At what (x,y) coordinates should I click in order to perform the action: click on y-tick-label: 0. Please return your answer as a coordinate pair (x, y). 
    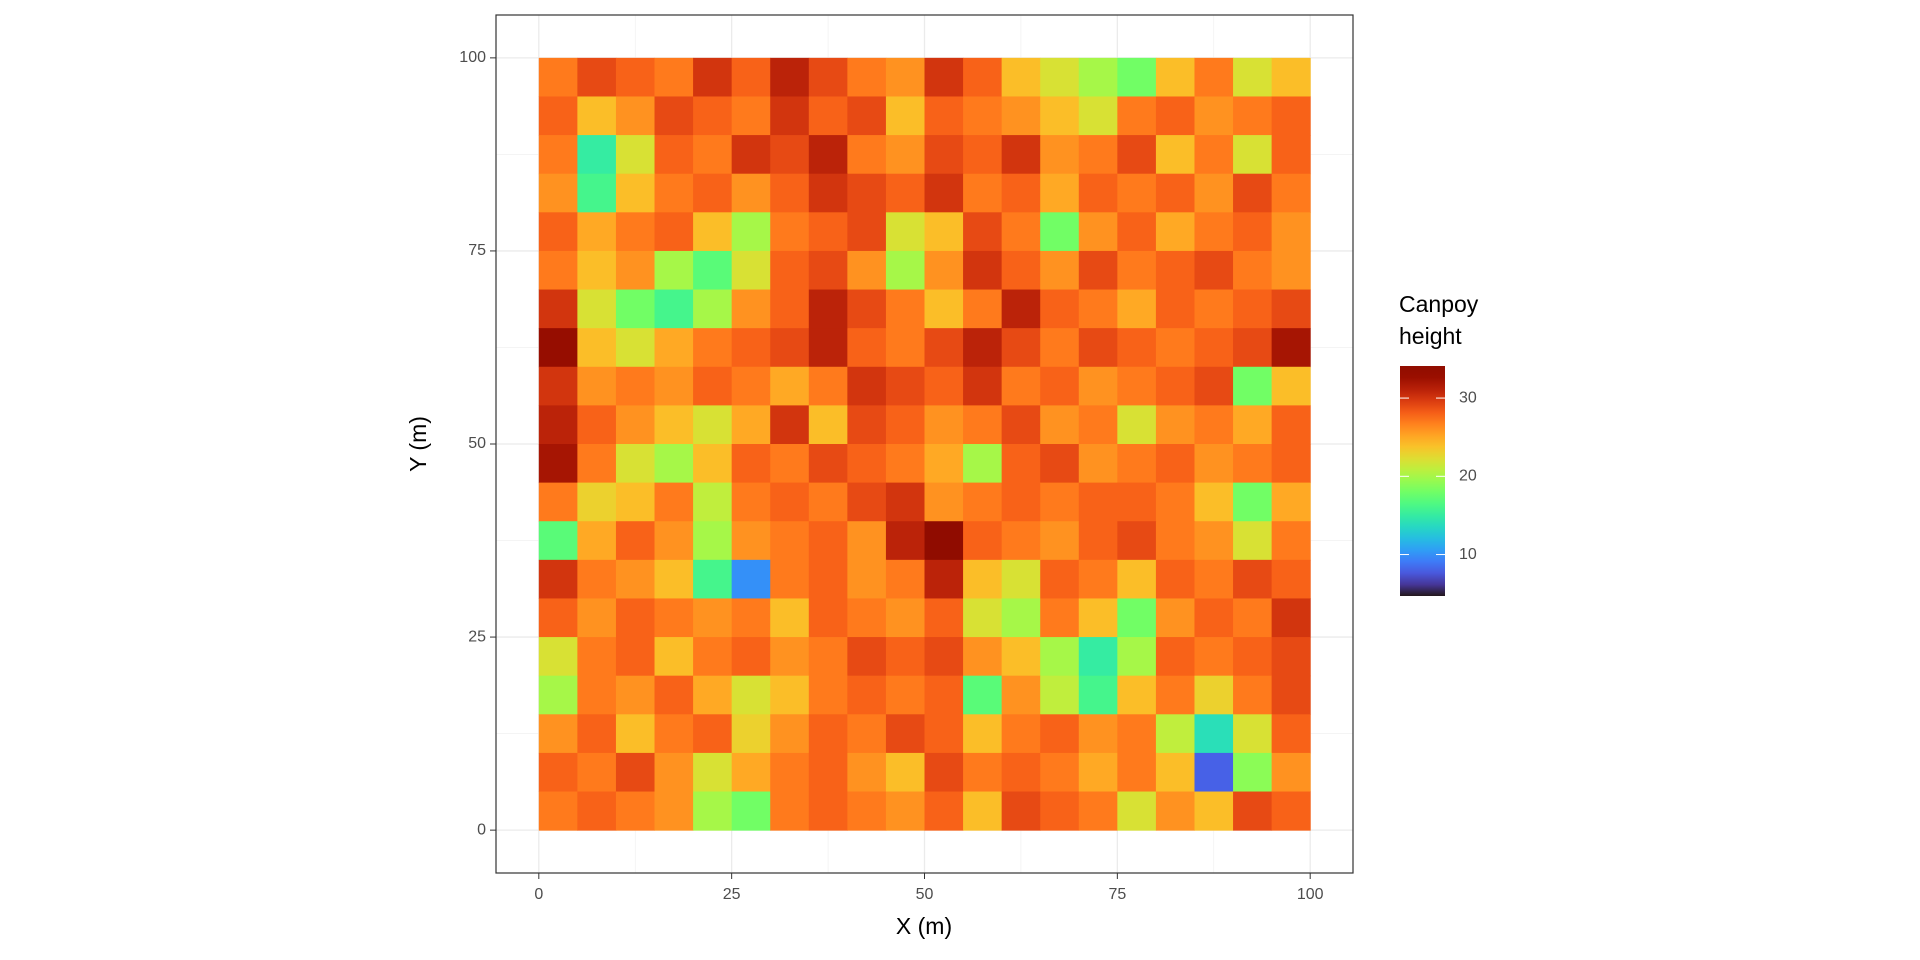
    Looking at the image, I should click on (481, 829).